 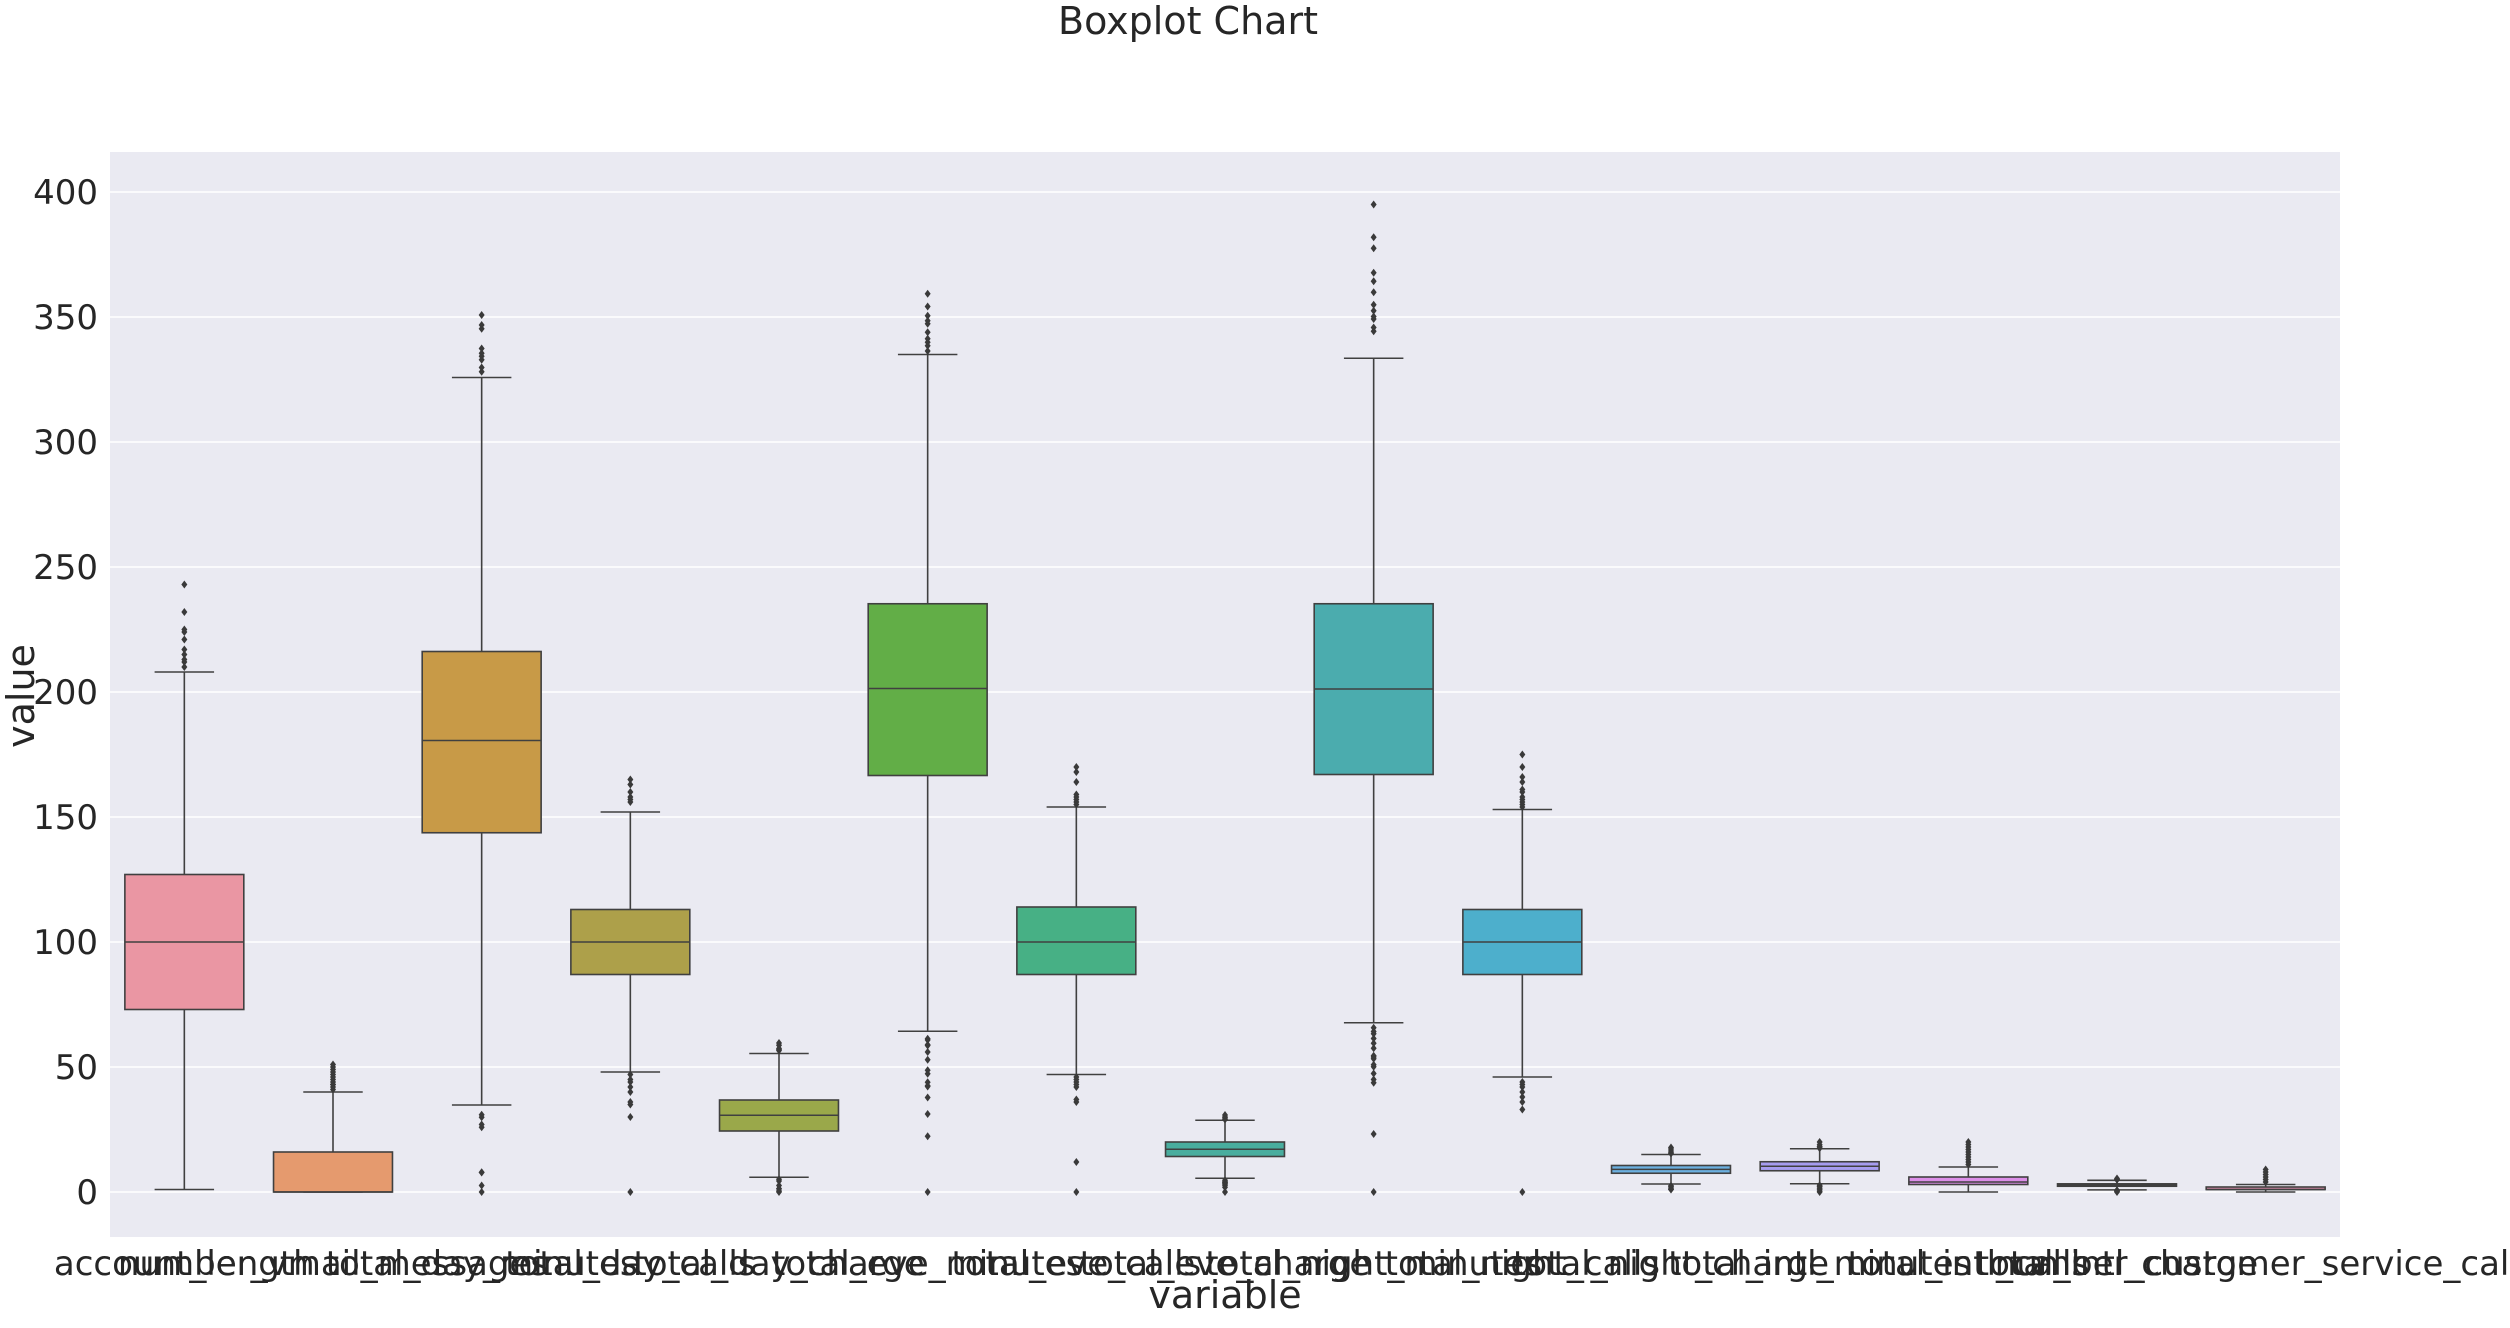 I want to click on x-tick-label: total_eve_charge, so click(x=1225, y=1264).